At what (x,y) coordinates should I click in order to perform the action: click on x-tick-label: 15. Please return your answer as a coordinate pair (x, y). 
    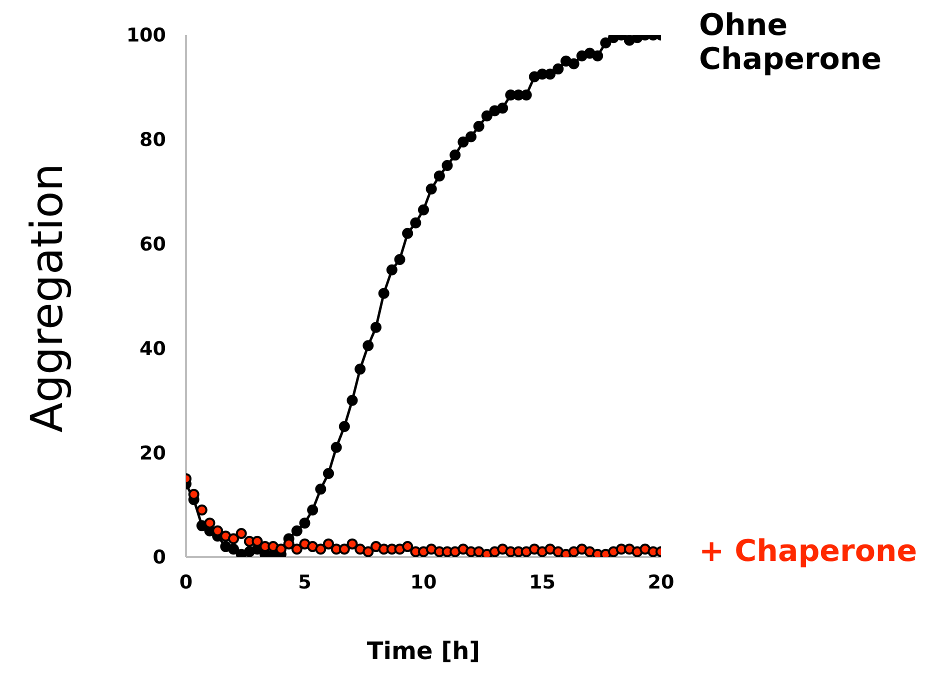
    Looking at the image, I should click on (542, 582).